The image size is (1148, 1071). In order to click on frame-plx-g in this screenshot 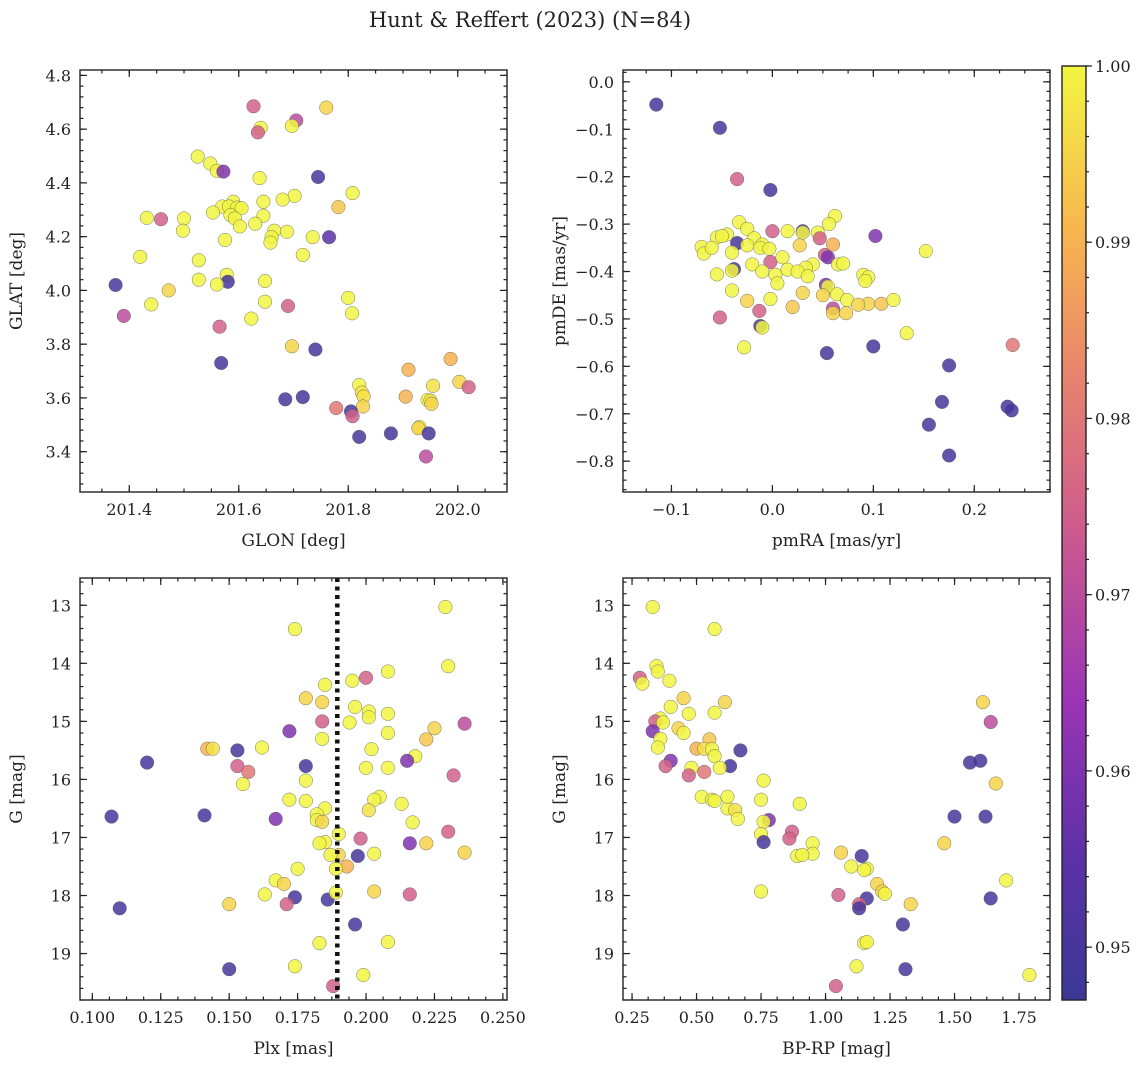, I will do `click(293, 789)`.